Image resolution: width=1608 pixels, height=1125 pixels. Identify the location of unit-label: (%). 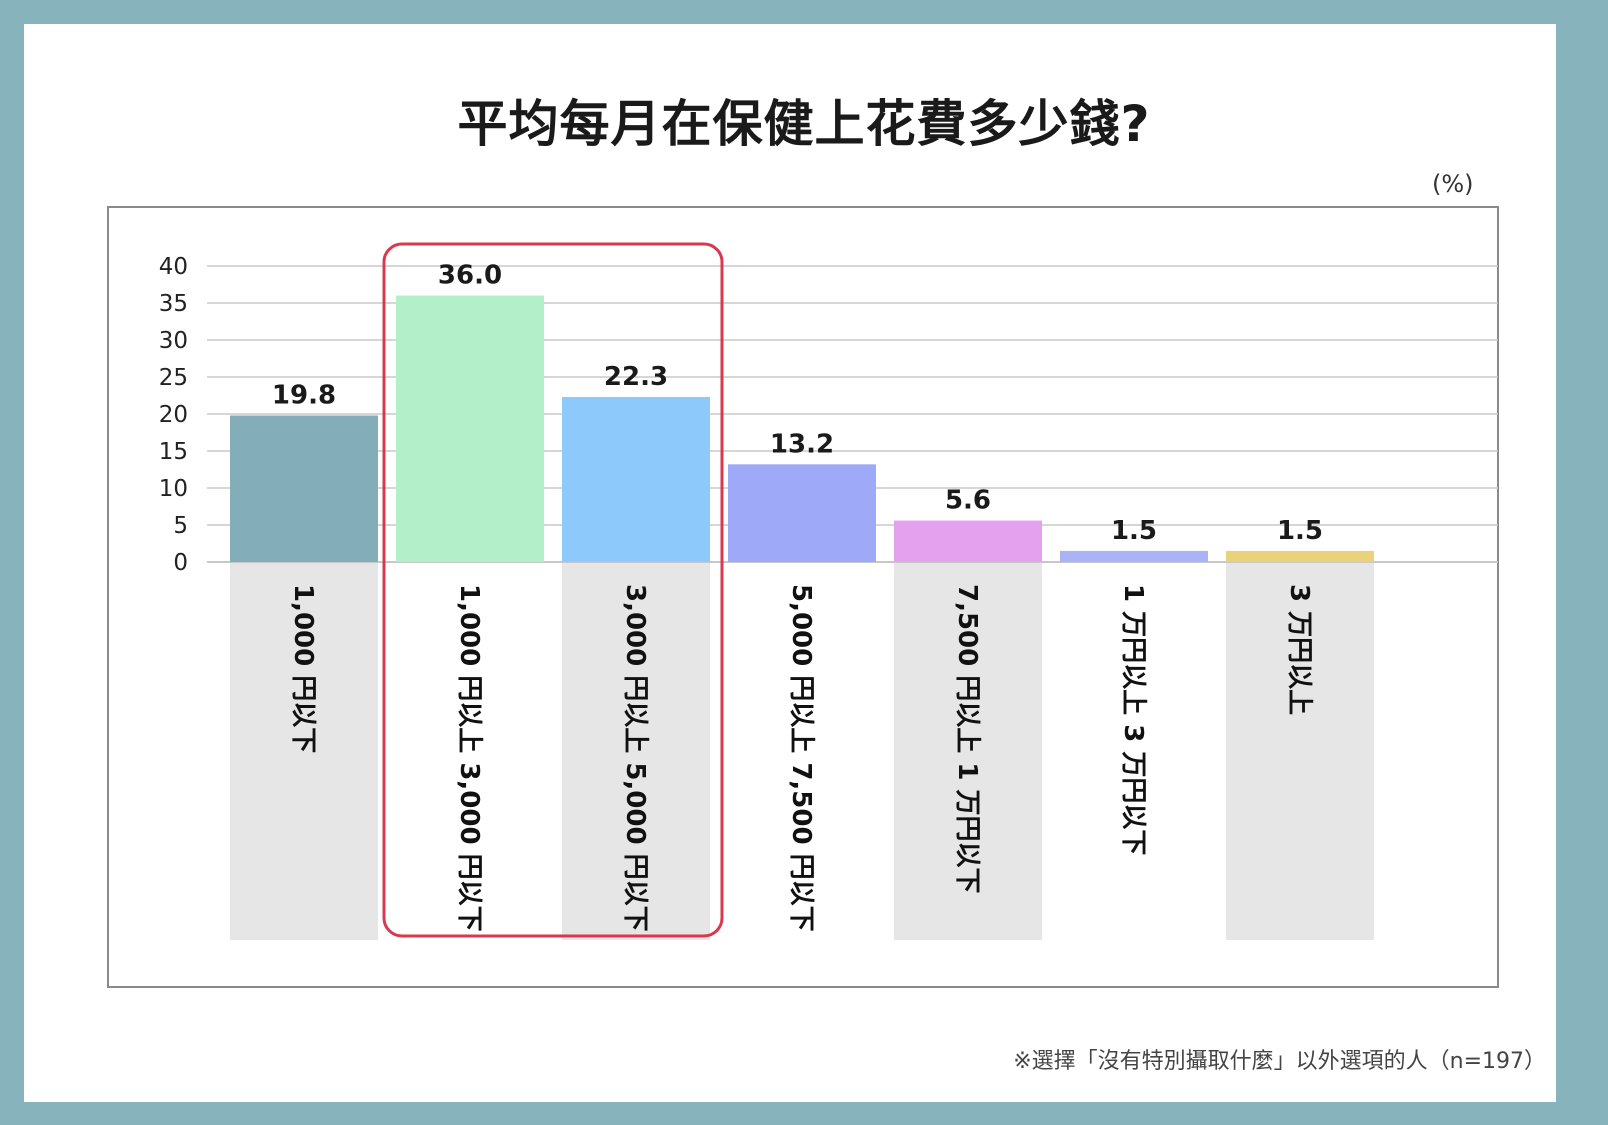
(1453, 184).